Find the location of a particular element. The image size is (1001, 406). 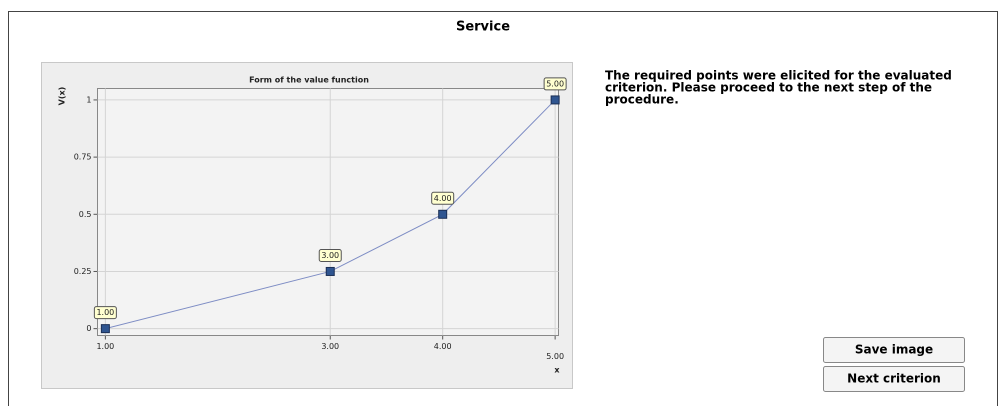

y-tick-label: 0.75 is located at coordinates (83, 157).